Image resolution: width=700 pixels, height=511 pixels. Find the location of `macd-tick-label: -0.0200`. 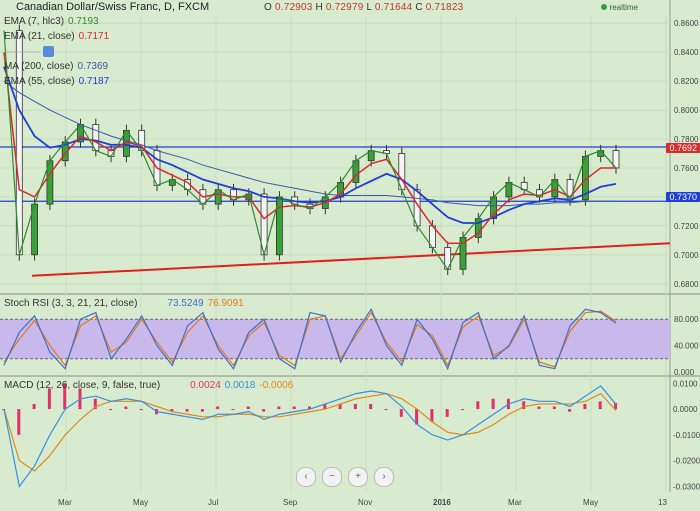

macd-tick-label: -0.0200 is located at coordinates (686, 461).